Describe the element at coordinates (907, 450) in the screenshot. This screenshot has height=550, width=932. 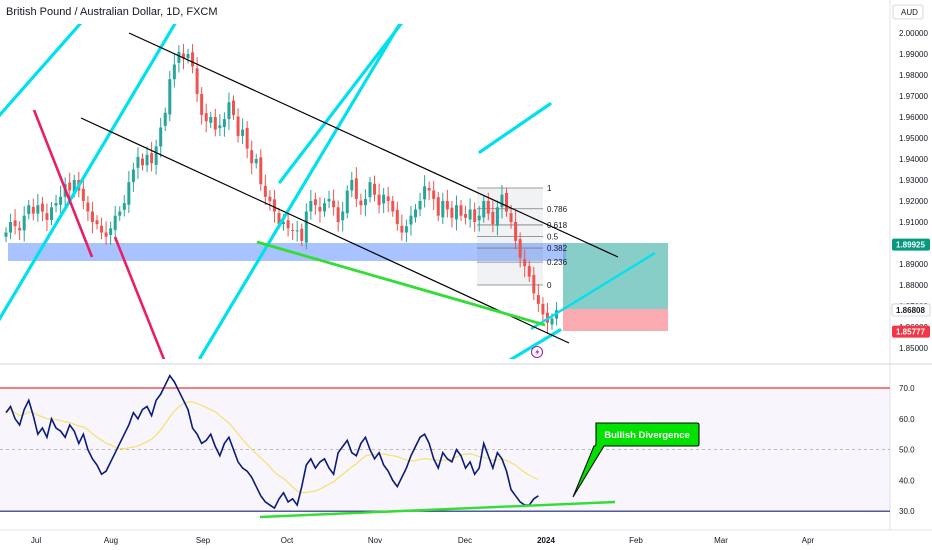
I see `rsi-axis: 70.0 60.0 50.0 40.0 30.0` at that location.